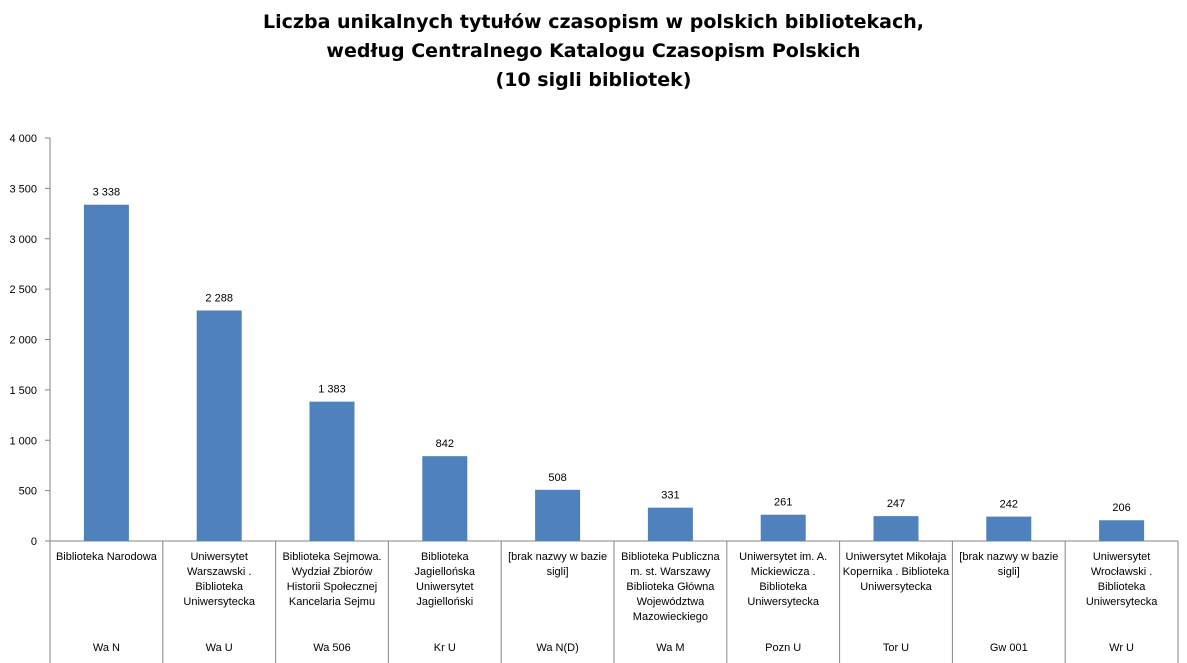 The image size is (1187, 663). I want to click on y-tick-label: 2 500, so click(23, 290).